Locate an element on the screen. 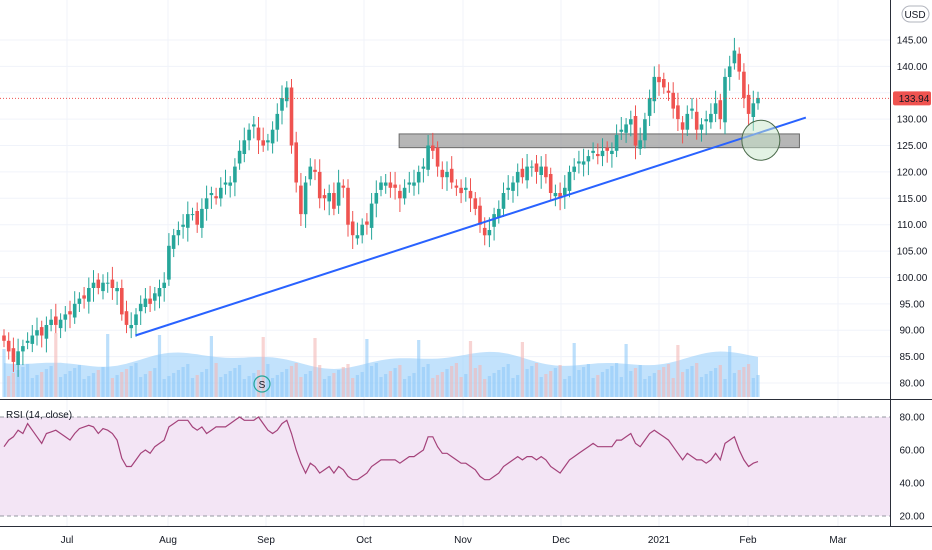 The image size is (932, 550). dividend-marker-circle is located at coordinates (262, 384).